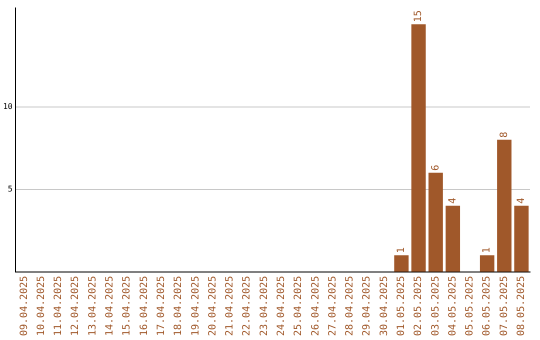  What do you see at coordinates (144, 306) in the screenshot?
I see `x-tick-label: 16.04.2025` at bounding box center [144, 306].